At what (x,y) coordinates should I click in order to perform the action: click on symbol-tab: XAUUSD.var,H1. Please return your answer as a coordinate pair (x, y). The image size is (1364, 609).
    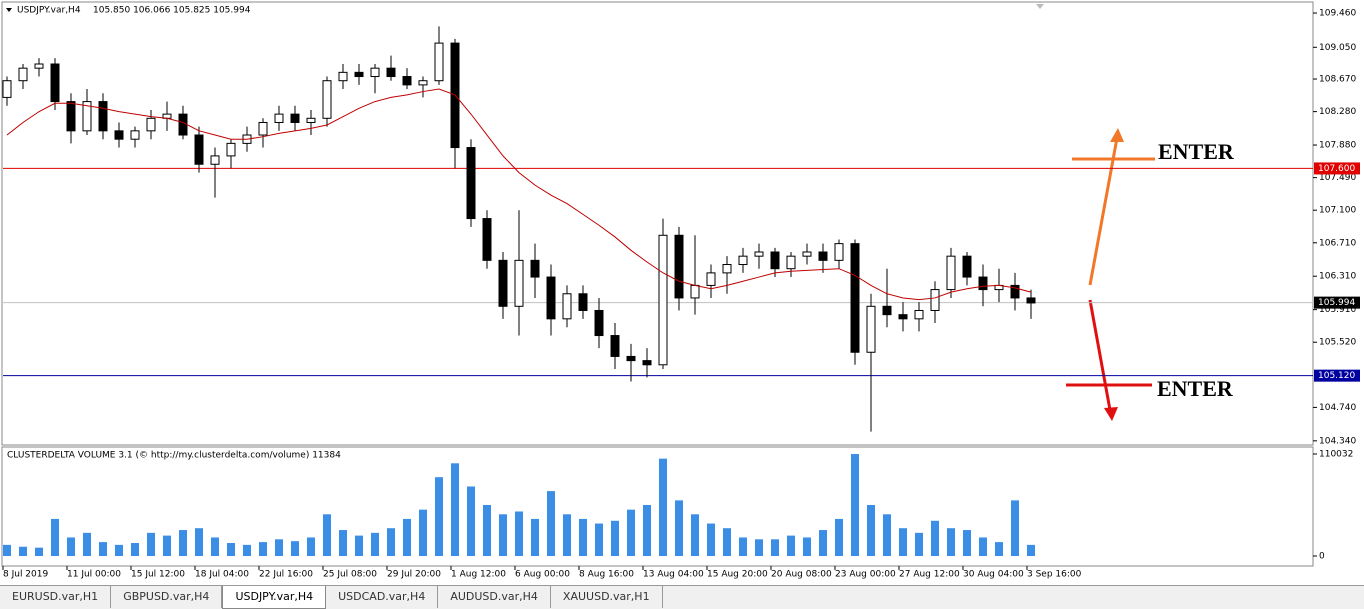
    Looking at the image, I should click on (607, 597).